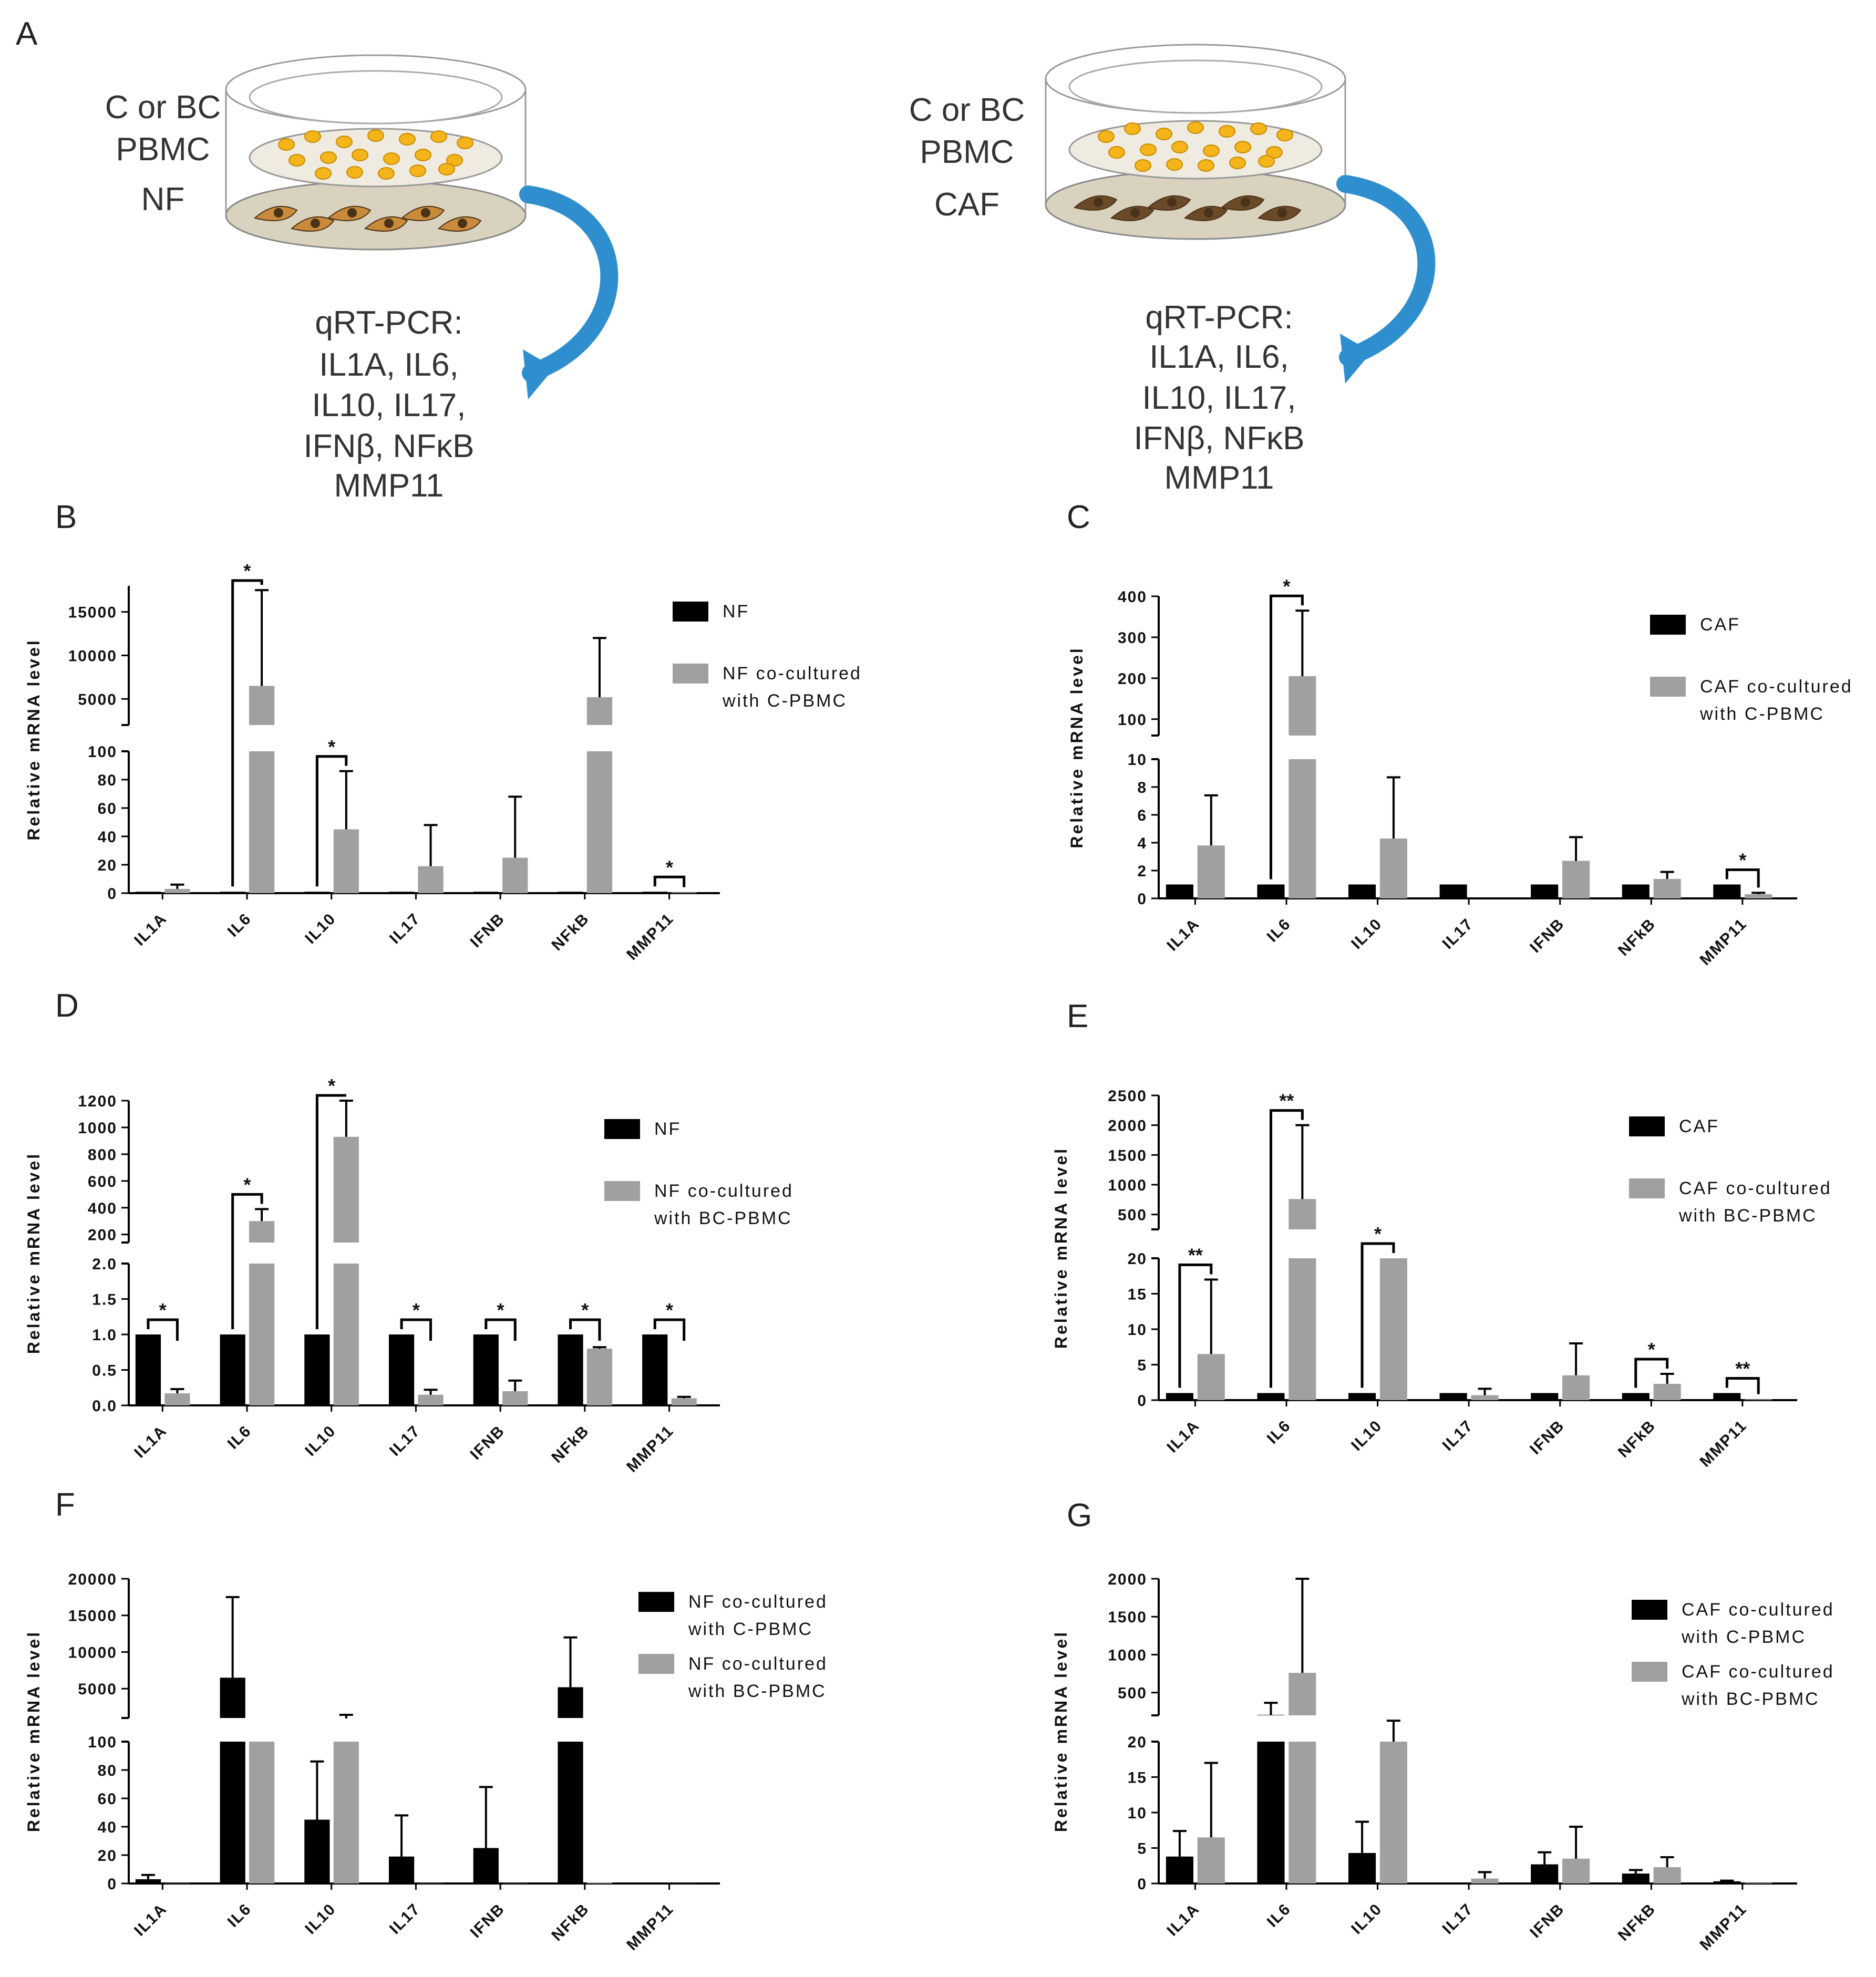 The width and height of the screenshot is (1876, 1977). I want to click on y-tick-label: 10, so click(1137, 1813).